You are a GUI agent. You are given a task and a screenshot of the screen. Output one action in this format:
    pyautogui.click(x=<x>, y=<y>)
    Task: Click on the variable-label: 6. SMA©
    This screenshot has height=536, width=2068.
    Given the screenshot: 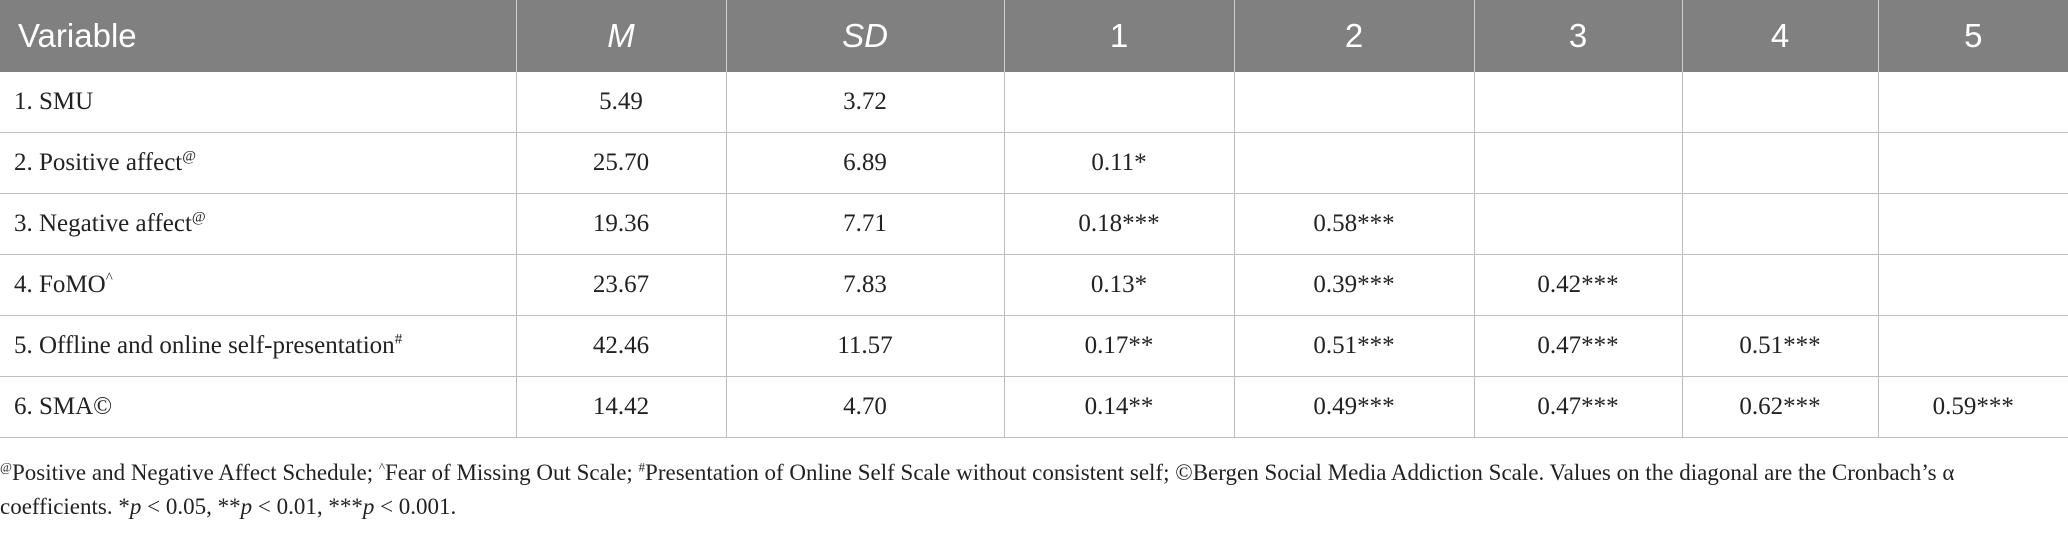 What is the action you would take?
    pyautogui.click(x=63, y=406)
    